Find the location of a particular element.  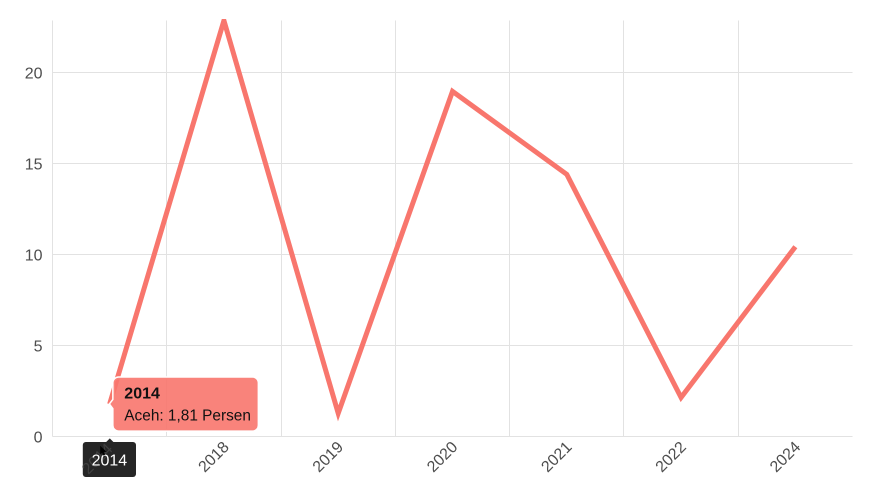

svg-text: 2019 is located at coordinates (328, 457).